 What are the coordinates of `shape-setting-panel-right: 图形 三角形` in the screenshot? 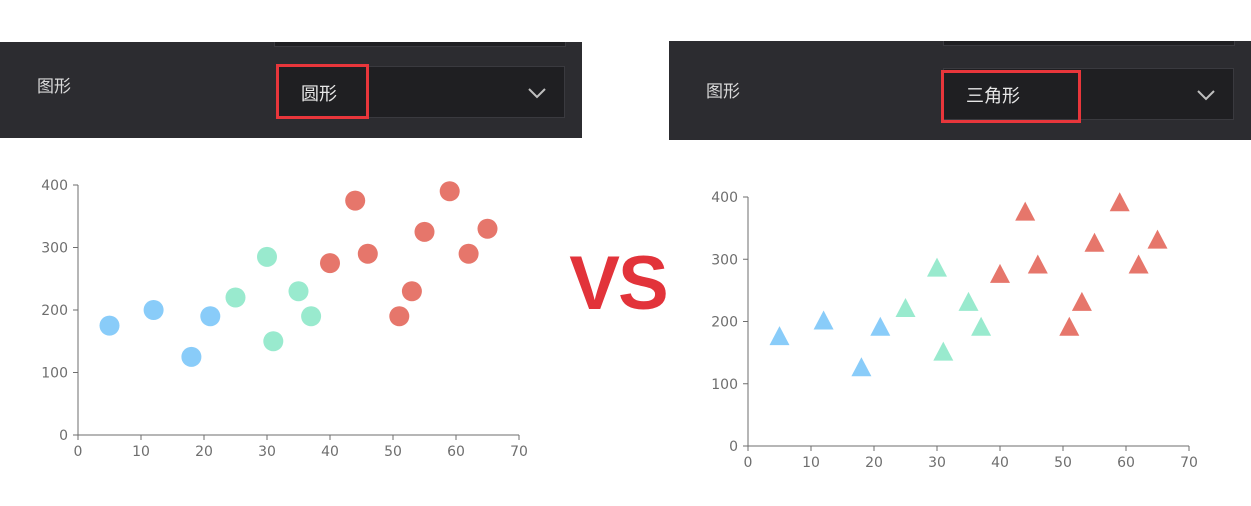 It's located at (960, 90).